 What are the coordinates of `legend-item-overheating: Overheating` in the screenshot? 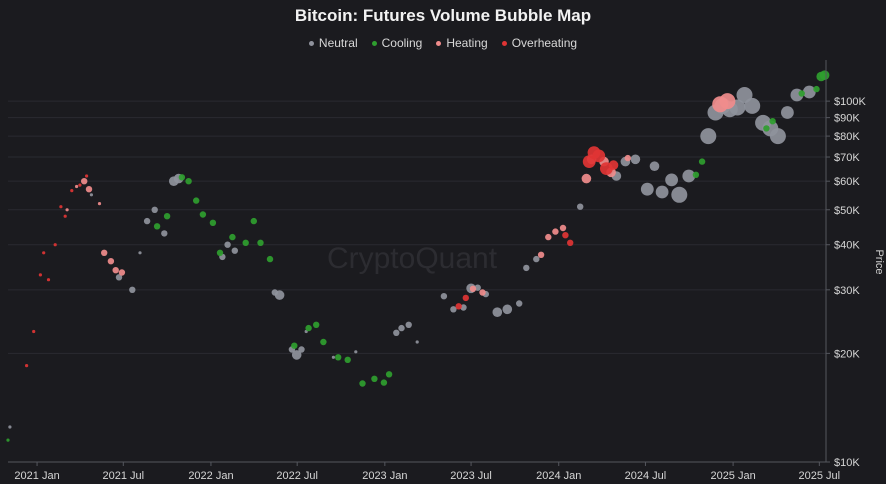 It's located at (539, 43).